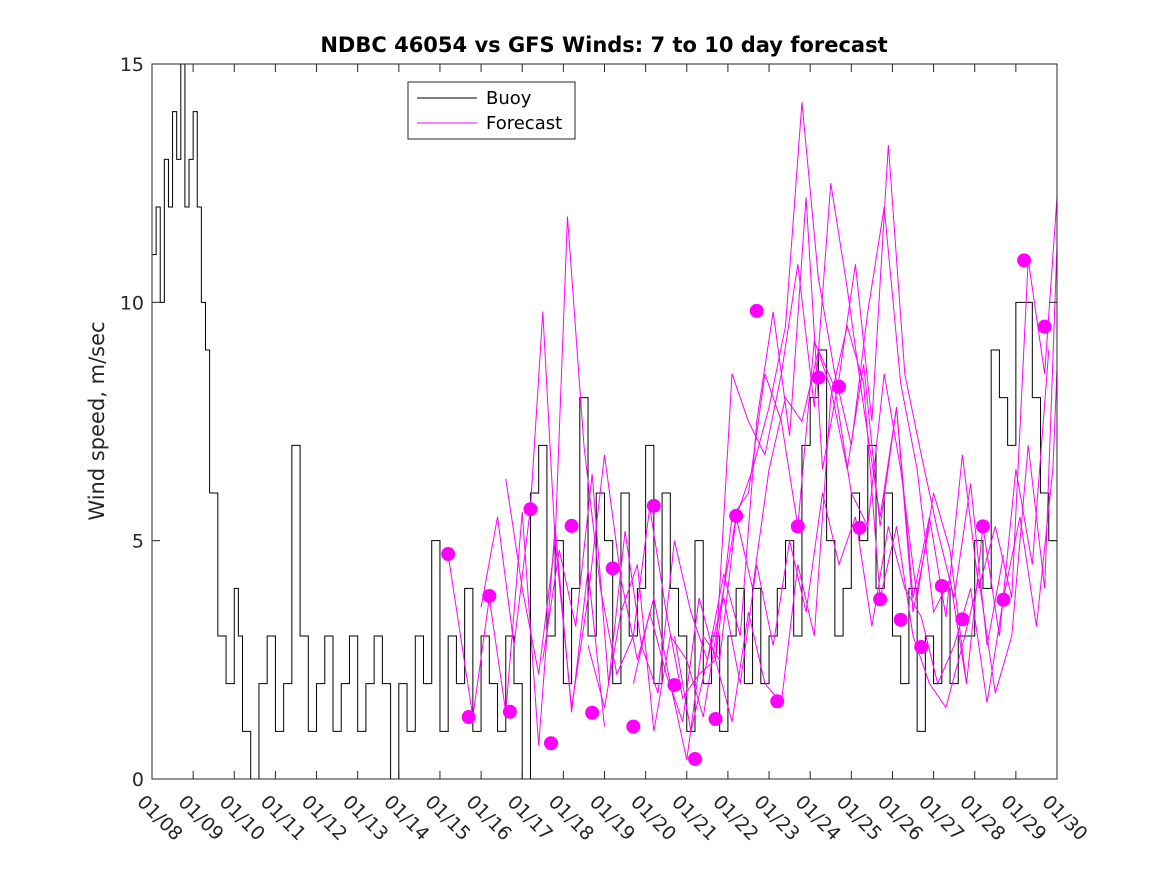  What do you see at coordinates (159, 818) in the screenshot?
I see `x-tick-label: 01/08` at bounding box center [159, 818].